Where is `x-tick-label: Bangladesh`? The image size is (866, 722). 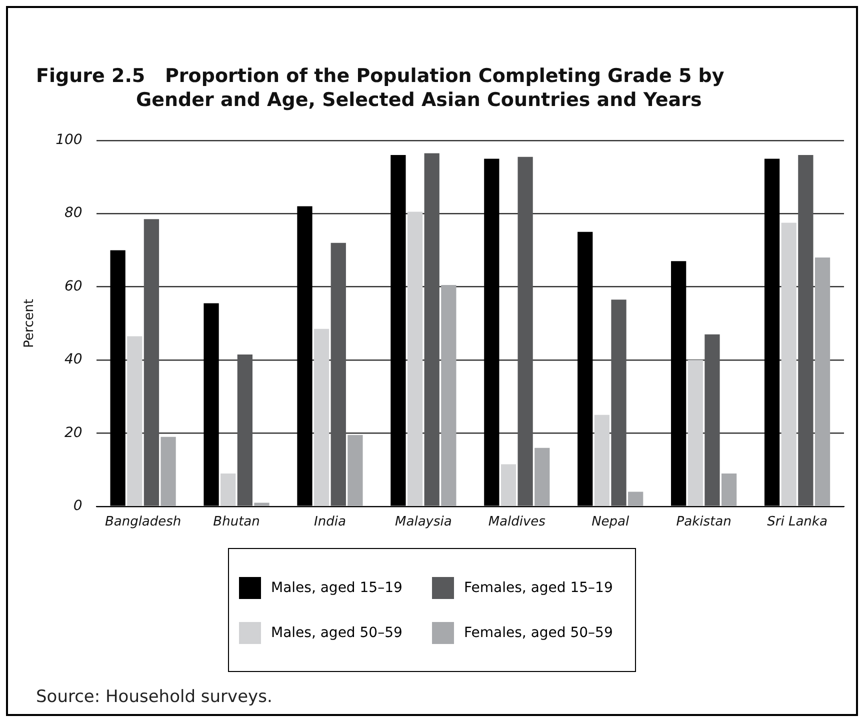
x-tick-label: Bangladesh is located at coordinates (143, 522).